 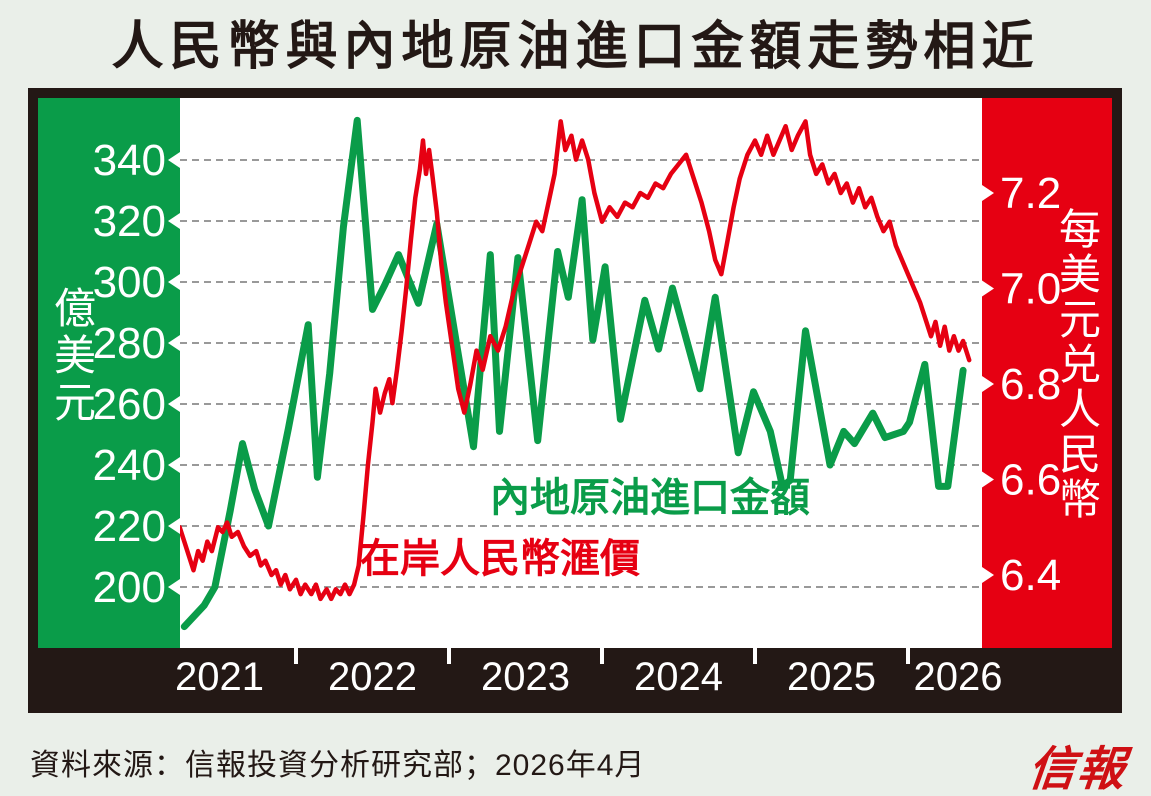 I want to click on year-label: 2021, so click(x=219, y=677).